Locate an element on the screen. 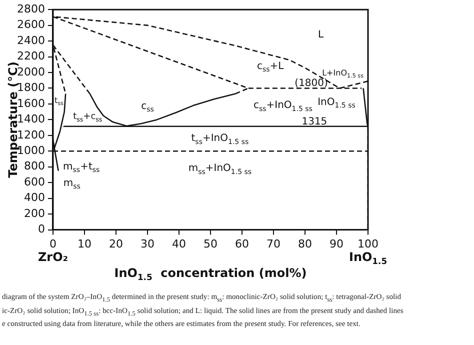 The width and height of the screenshot is (474, 345). y-tick-label: 2400 is located at coordinates (30, 40).